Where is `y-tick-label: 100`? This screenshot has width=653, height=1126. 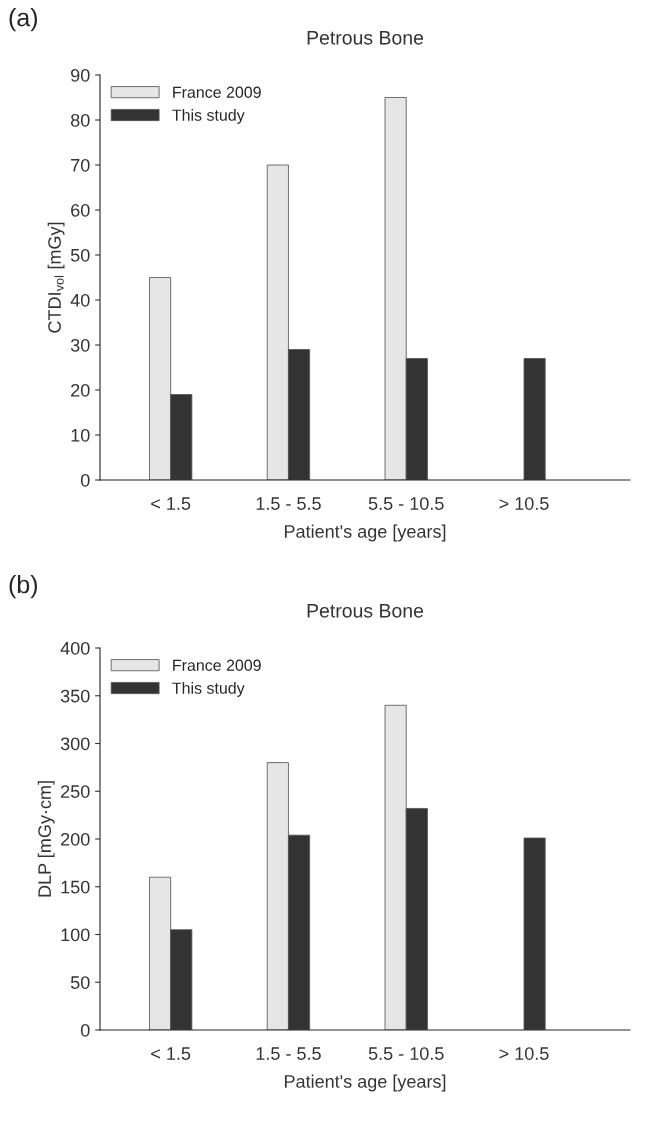 y-tick-label: 100 is located at coordinates (75, 935).